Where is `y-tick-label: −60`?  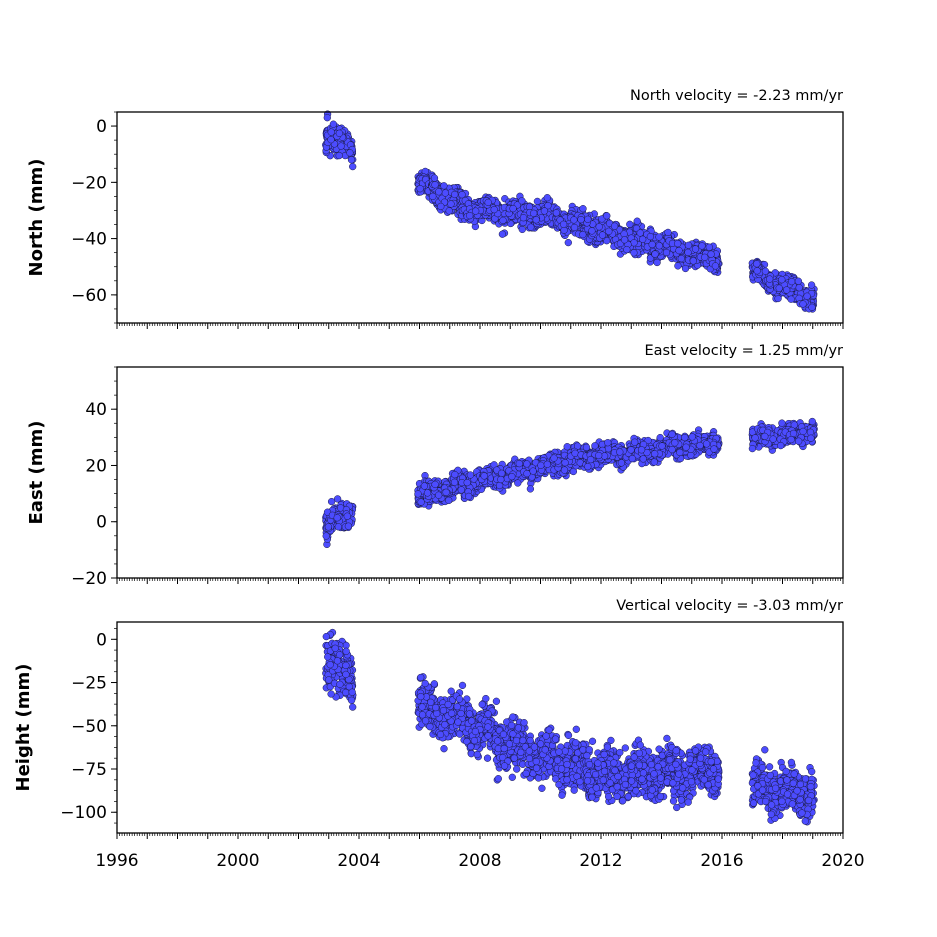 y-tick-label: −60 is located at coordinates (89, 296).